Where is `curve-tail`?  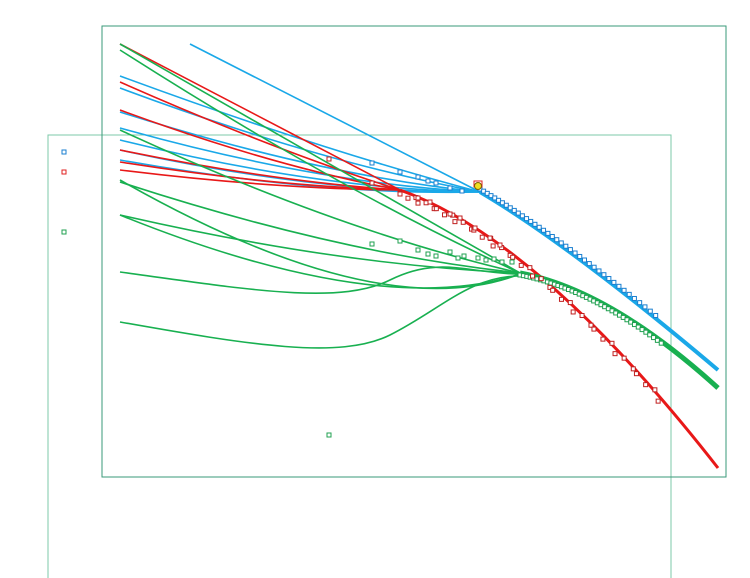 curve-tail is located at coordinates (599, 281).